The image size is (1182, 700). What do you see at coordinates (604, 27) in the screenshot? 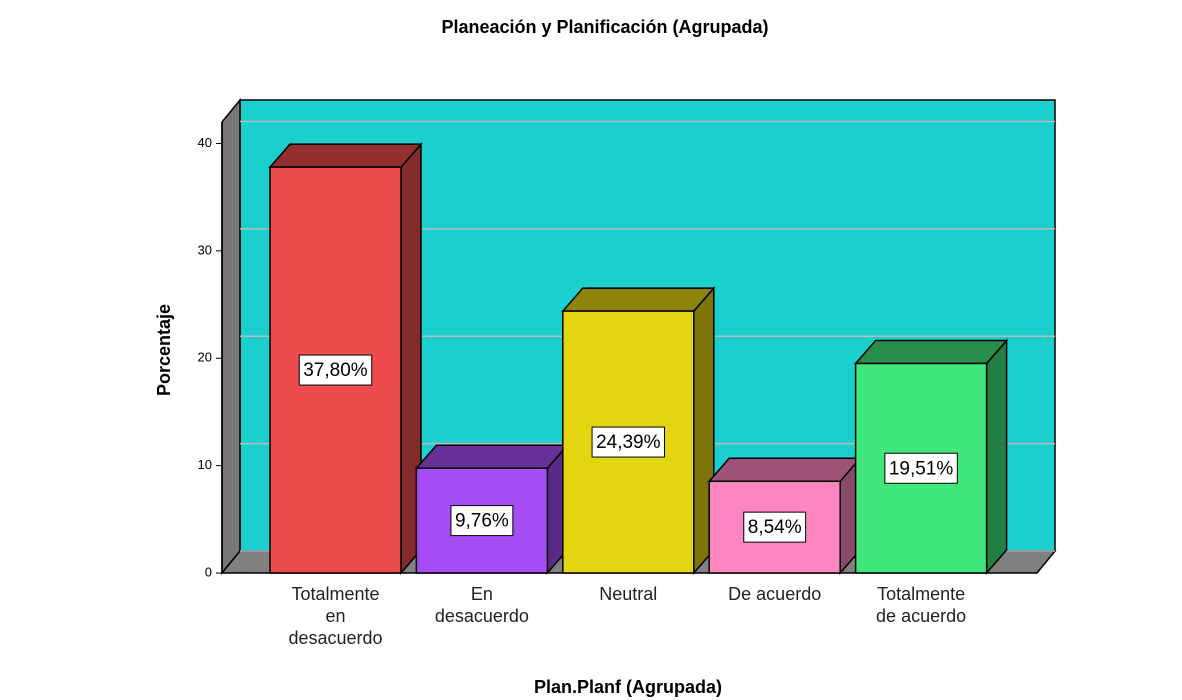
I see `chart-title: Planeación y Planificación (Agrupada)` at bounding box center [604, 27].